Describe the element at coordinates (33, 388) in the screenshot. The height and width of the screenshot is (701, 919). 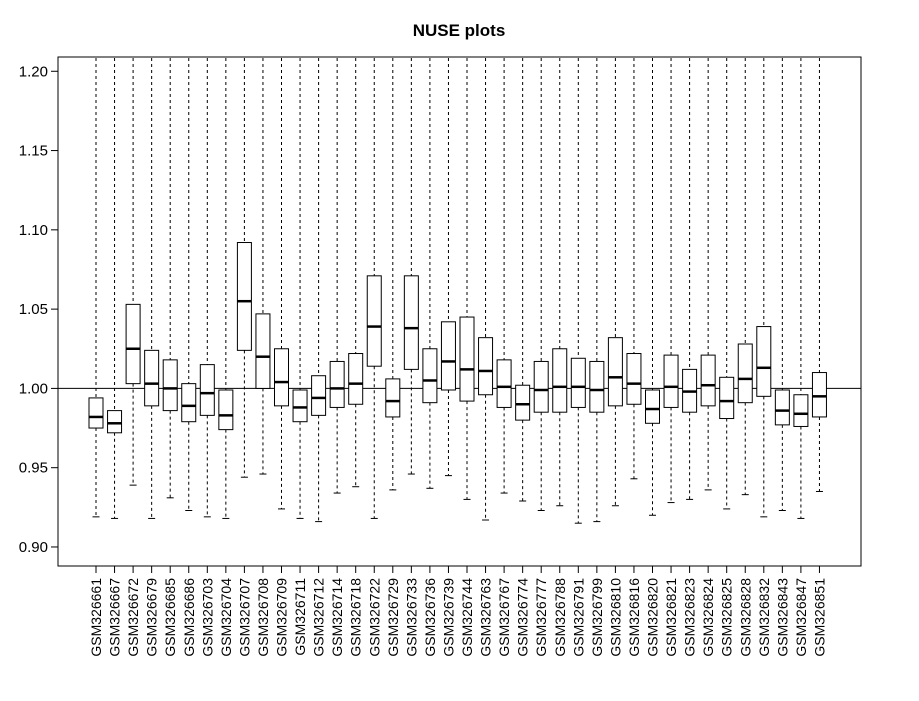
I see `y-tick-label: 1.00` at that location.